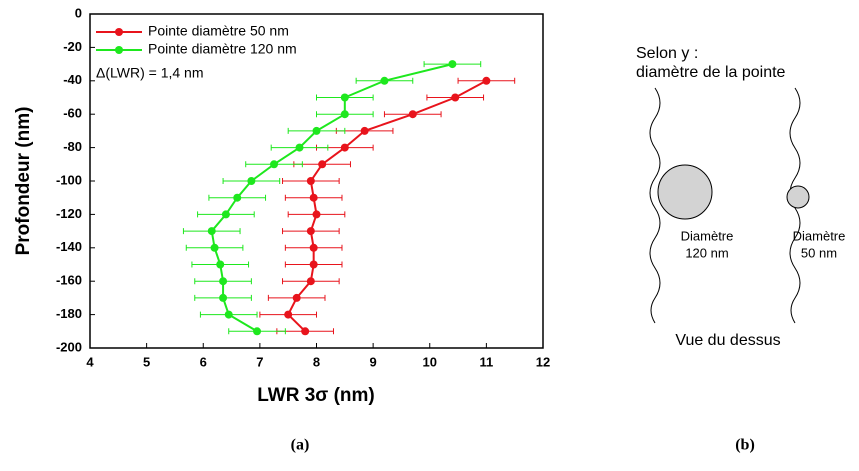 The height and width of the screenshot is (471, 859). What do you see at coordinates (711, 72) in the screenshot?
I see `diagram-label: diamètre de la pointe` at bounding box center [711, 72].